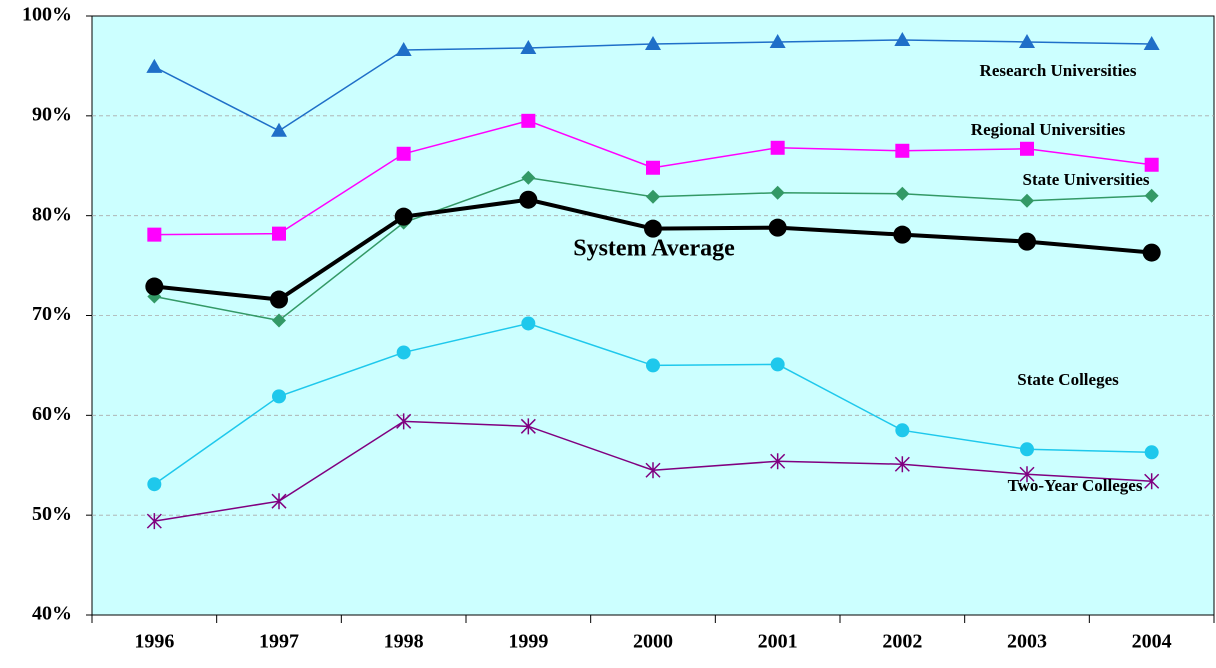  Describe the element at coordinates (654, 249) in the screenshot. I see `series-label: System Average` at that location.